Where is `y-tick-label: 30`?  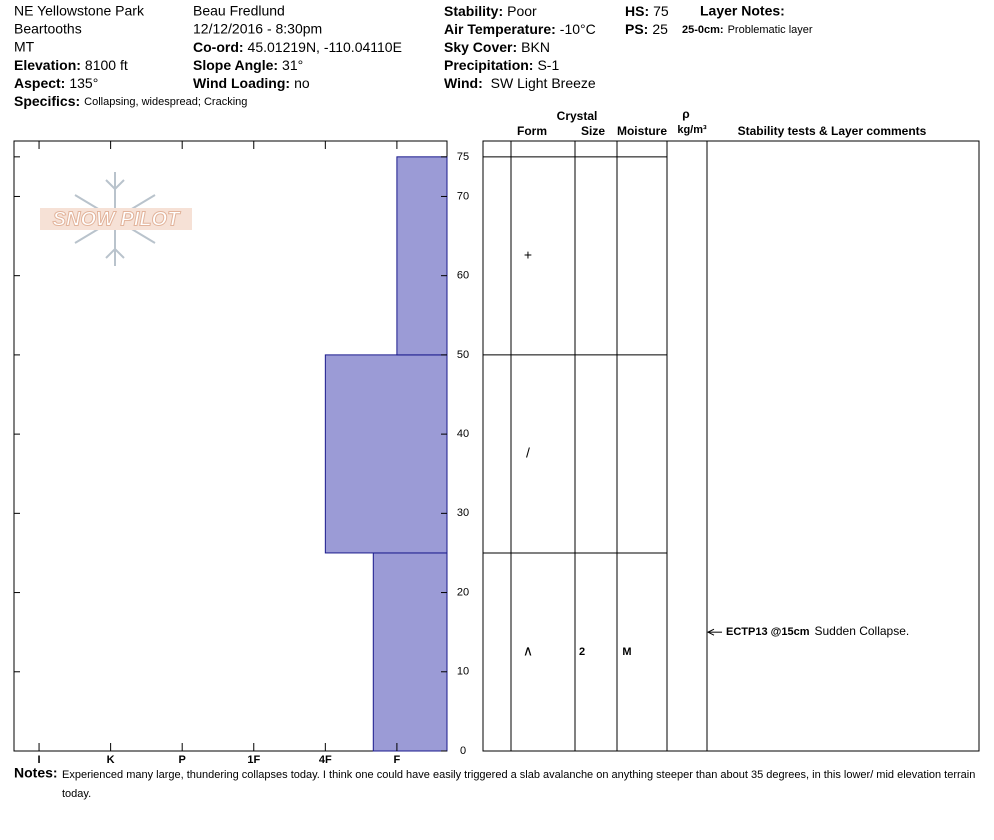 y-tick-label: 30 is located at coordinates (463, 513).